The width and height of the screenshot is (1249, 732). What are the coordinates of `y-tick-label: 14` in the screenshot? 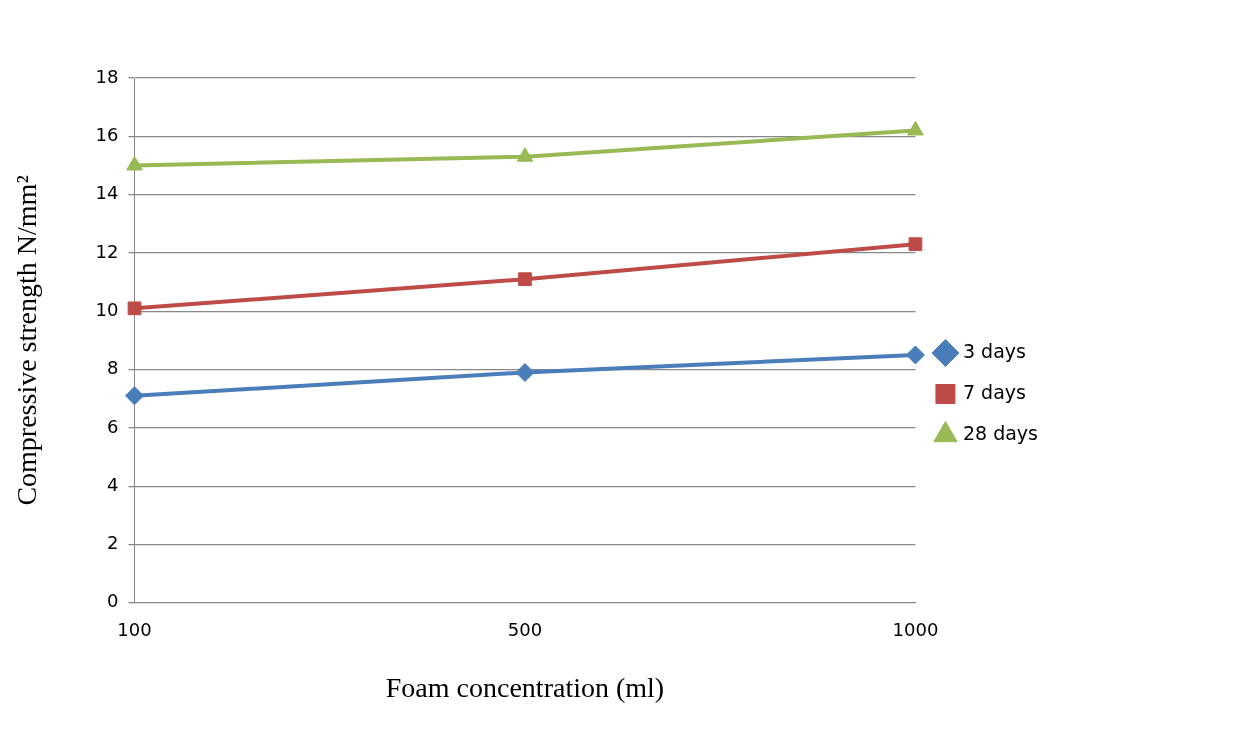 It's located at (107, 193).